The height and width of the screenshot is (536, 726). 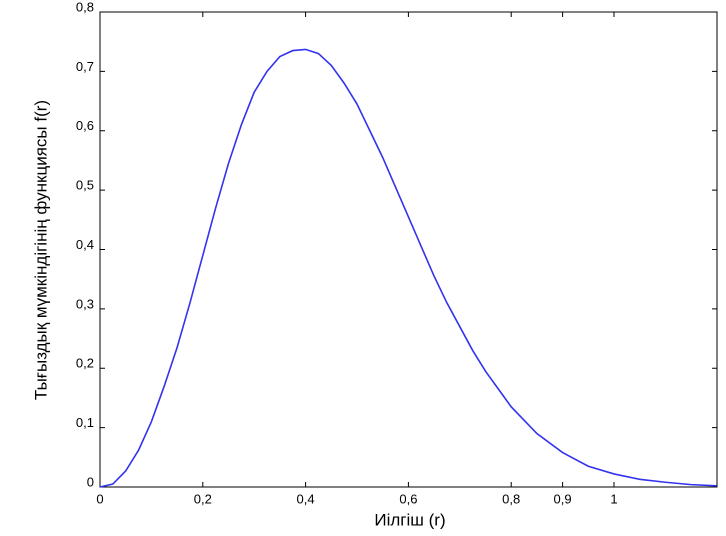 What do you see at coordinates (511, 498) in the screenshot?
I see `x-tick-label: 0,8` at bounding box center [511, 498].